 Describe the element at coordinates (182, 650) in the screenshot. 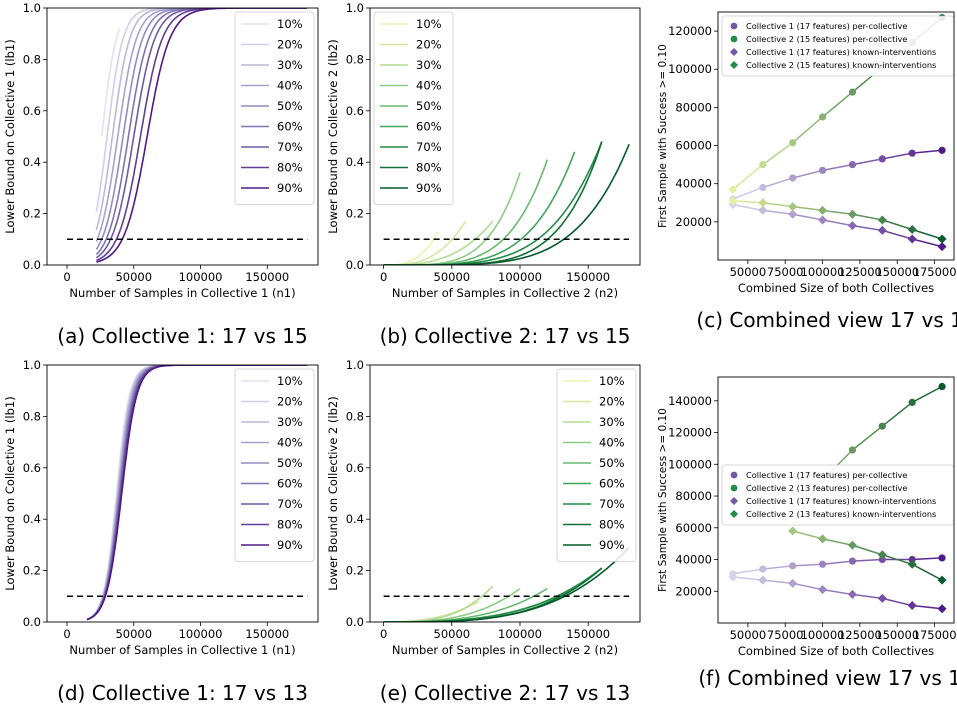

I see `x-axis-label: Number of Samples in Collective 1 (n1)` at that location.